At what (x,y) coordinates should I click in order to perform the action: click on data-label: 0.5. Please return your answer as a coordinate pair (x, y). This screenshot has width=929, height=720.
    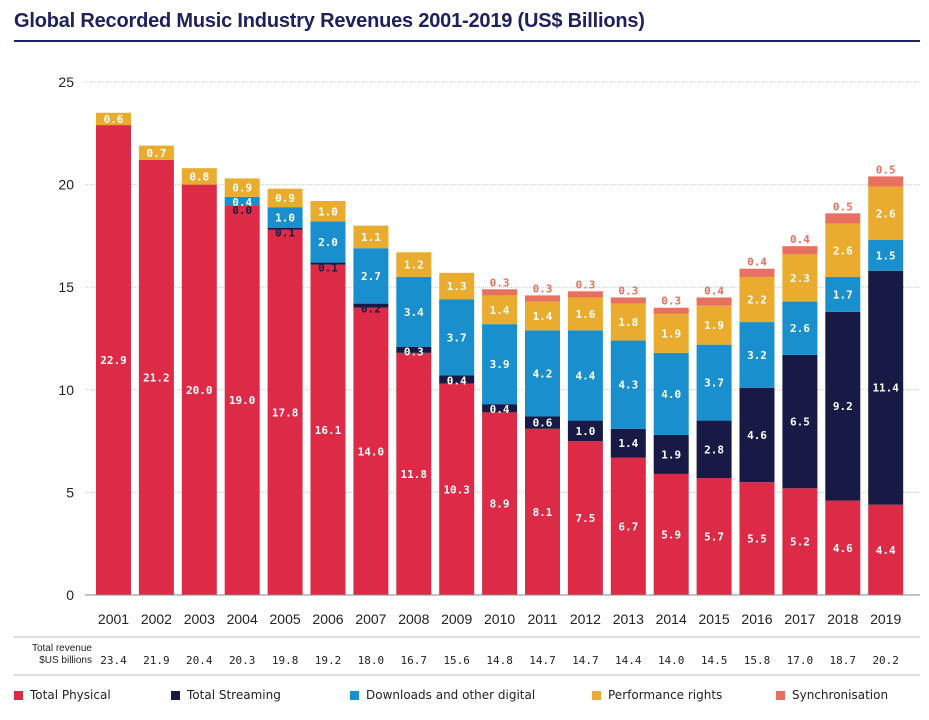
    Looking at the image, I should click on (843, 206).